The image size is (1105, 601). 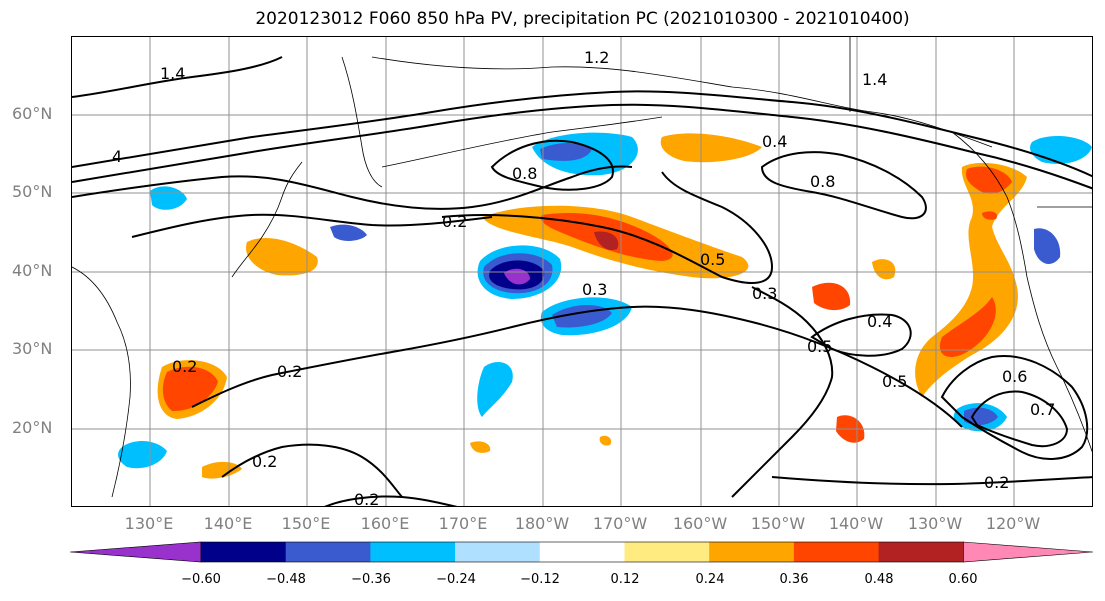 What do you see at coordinates (778, 523) in the screenshot?
I see `lon-label: 150°W` at bounding box center [778, 523].